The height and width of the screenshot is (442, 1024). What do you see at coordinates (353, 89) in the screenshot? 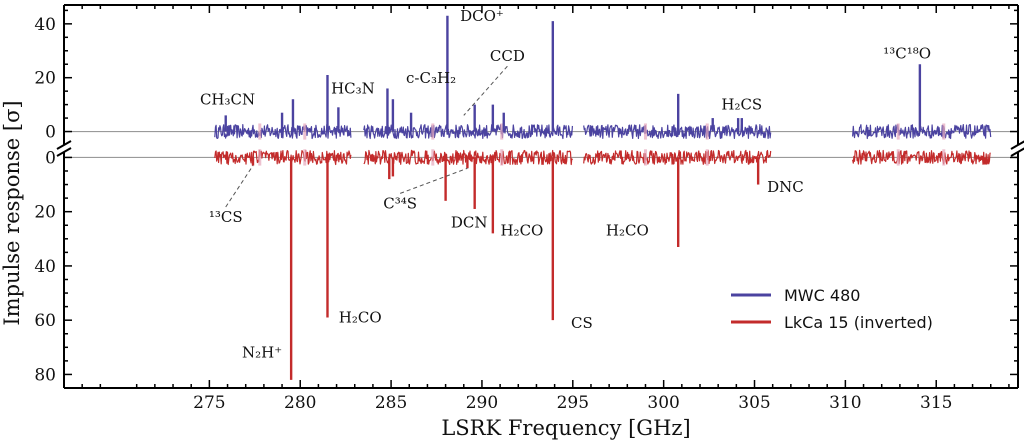
I see `annotation-label: HC₃N` at bounding box center [353, 89].